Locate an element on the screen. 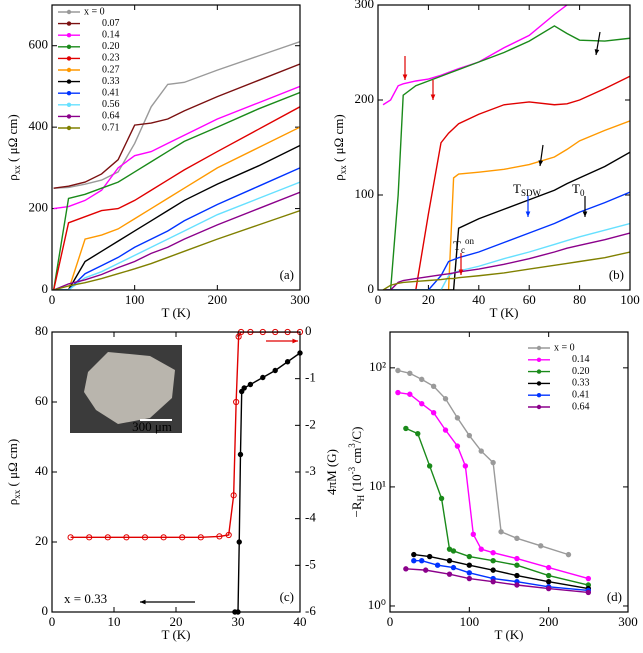 This screenshot has height=653, width=643. label-part: cm is located at coordinates (356, 457).